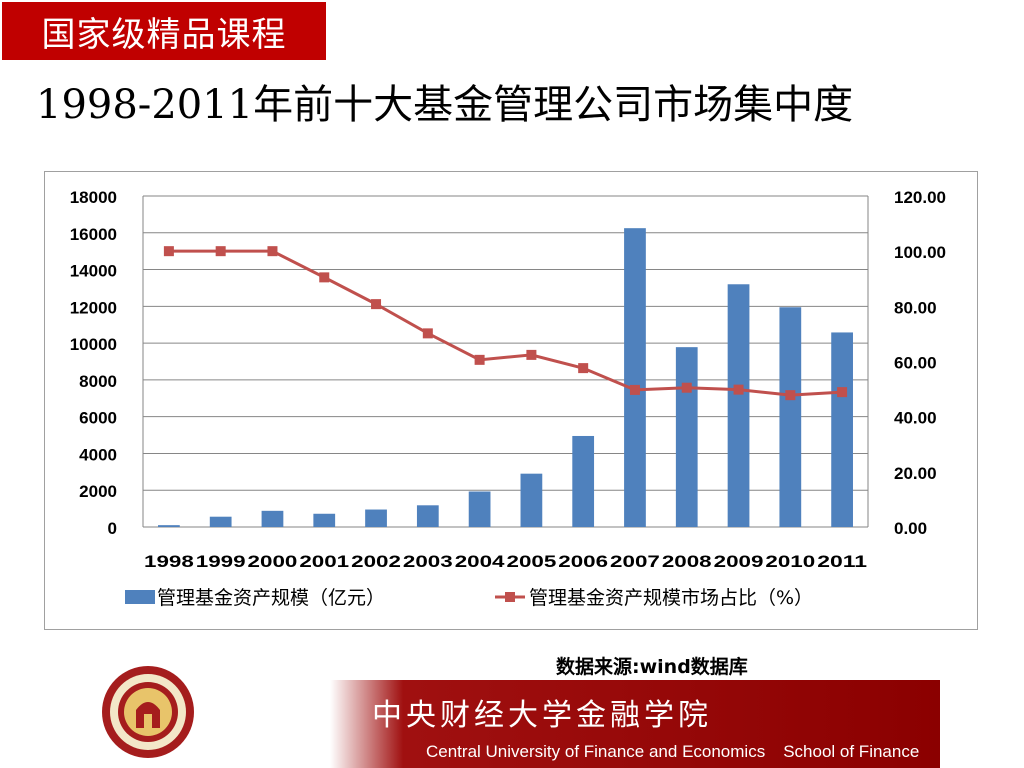 This screenshot has height=768, width=1024. What do you see at coordinates (982, 724) in the screenshot?
I see `footer-right-strip` at bounding box center [982, 724].